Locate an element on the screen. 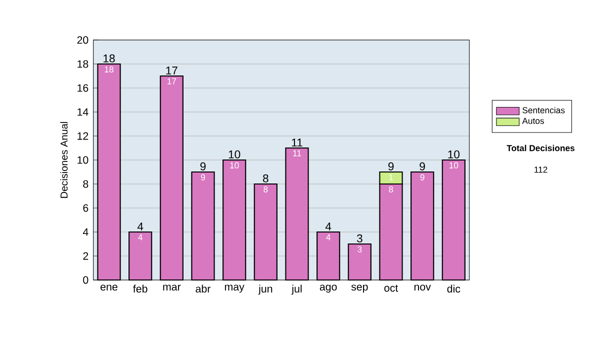  y-tick-label: 10 is located at coordinates (83, 160).